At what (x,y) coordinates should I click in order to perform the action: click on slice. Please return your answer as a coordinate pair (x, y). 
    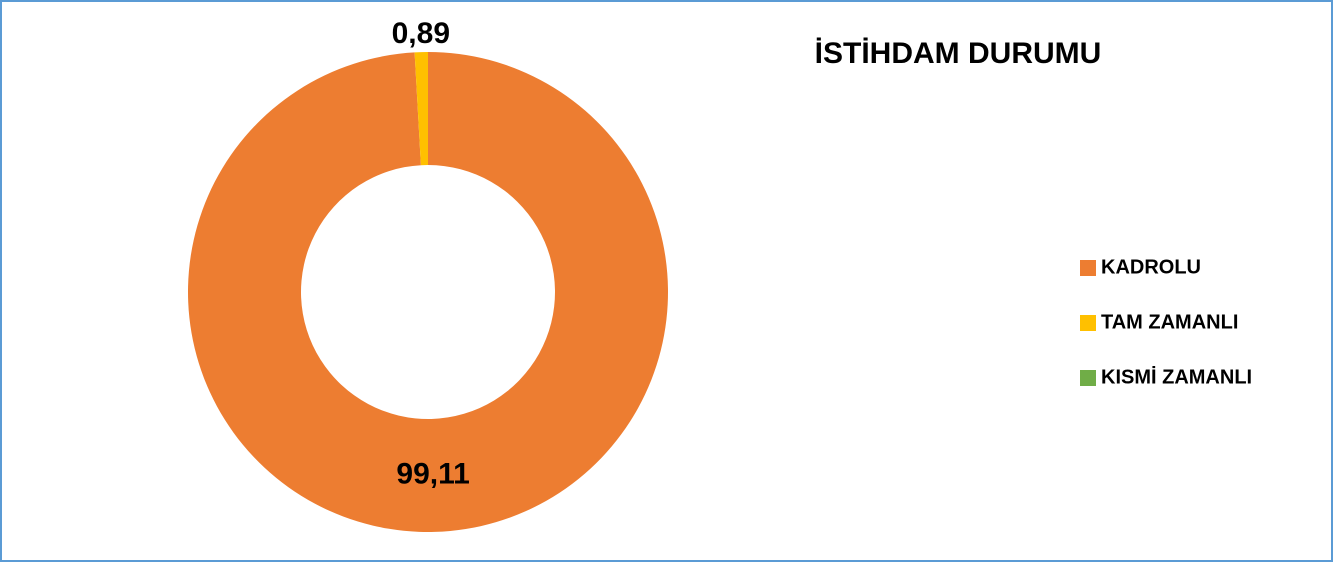
    Looking at the image, I should click on (421, 109).